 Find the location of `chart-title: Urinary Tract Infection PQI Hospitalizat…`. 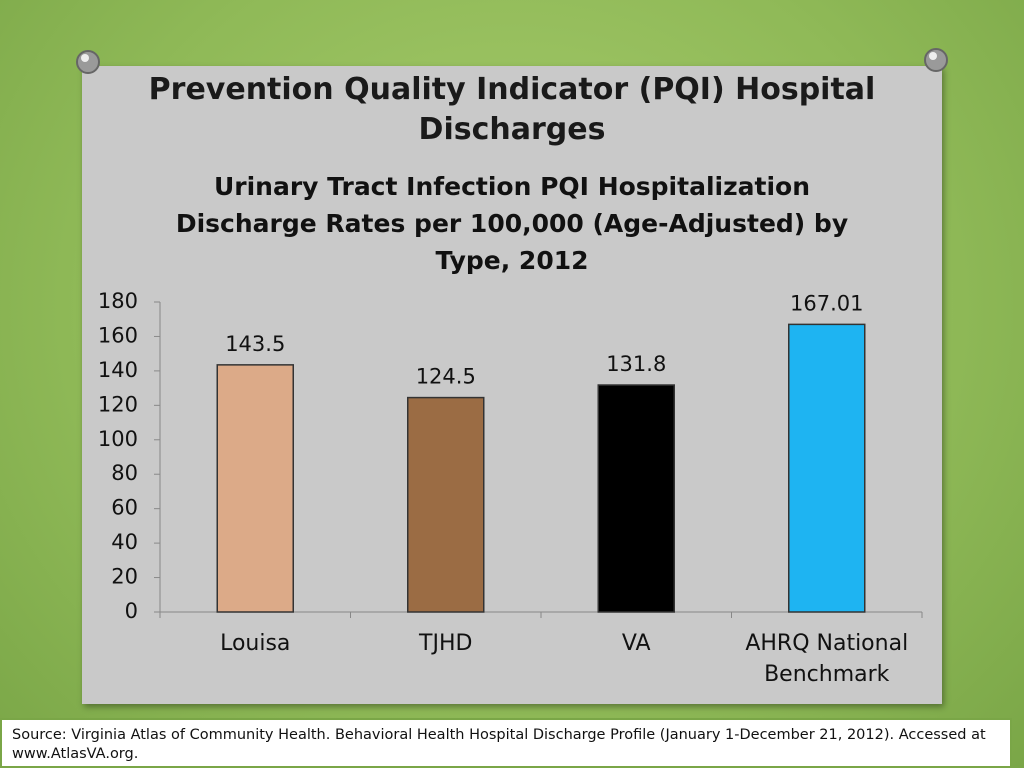

chart-title: Urinary Tract Infection PQI Hospitalizat… is located at coordinates (512, 223).